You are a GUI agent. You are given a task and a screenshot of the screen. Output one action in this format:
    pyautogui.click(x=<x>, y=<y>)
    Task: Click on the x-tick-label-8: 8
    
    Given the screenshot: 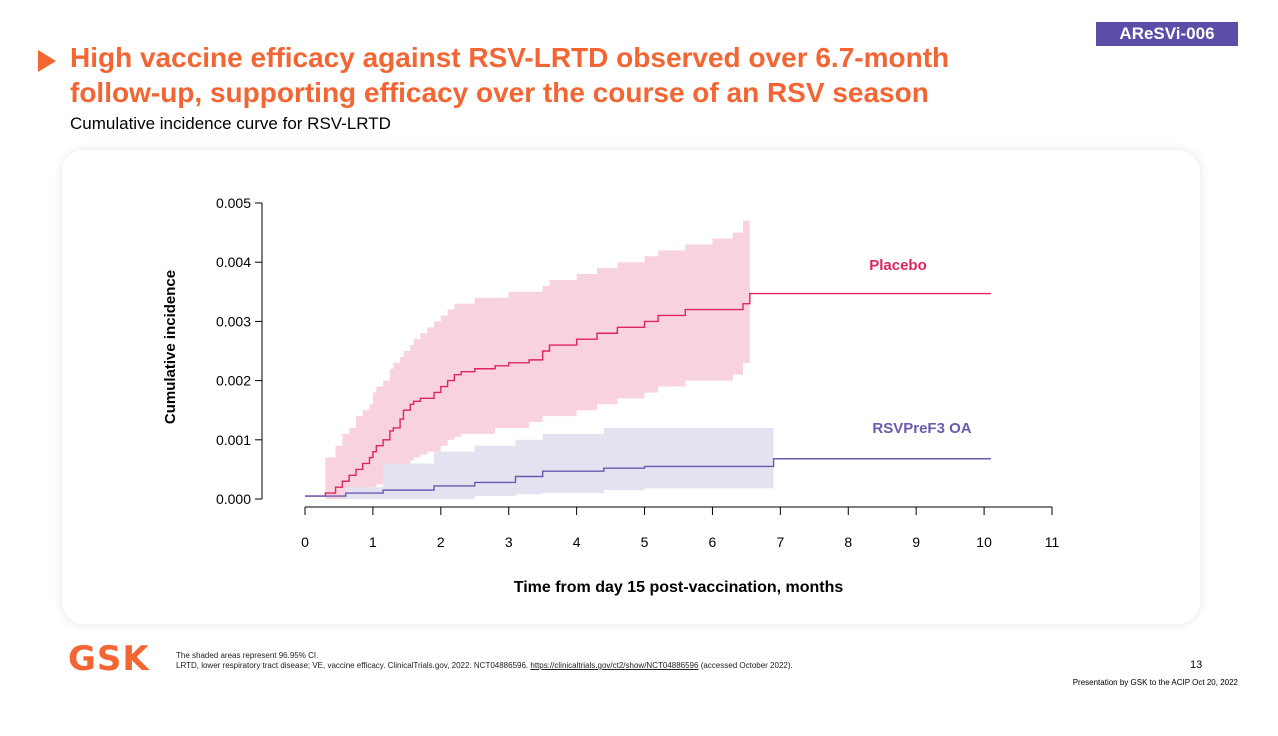 What is the action you would take?
    pyautogui.click(x=848, y=542)
    